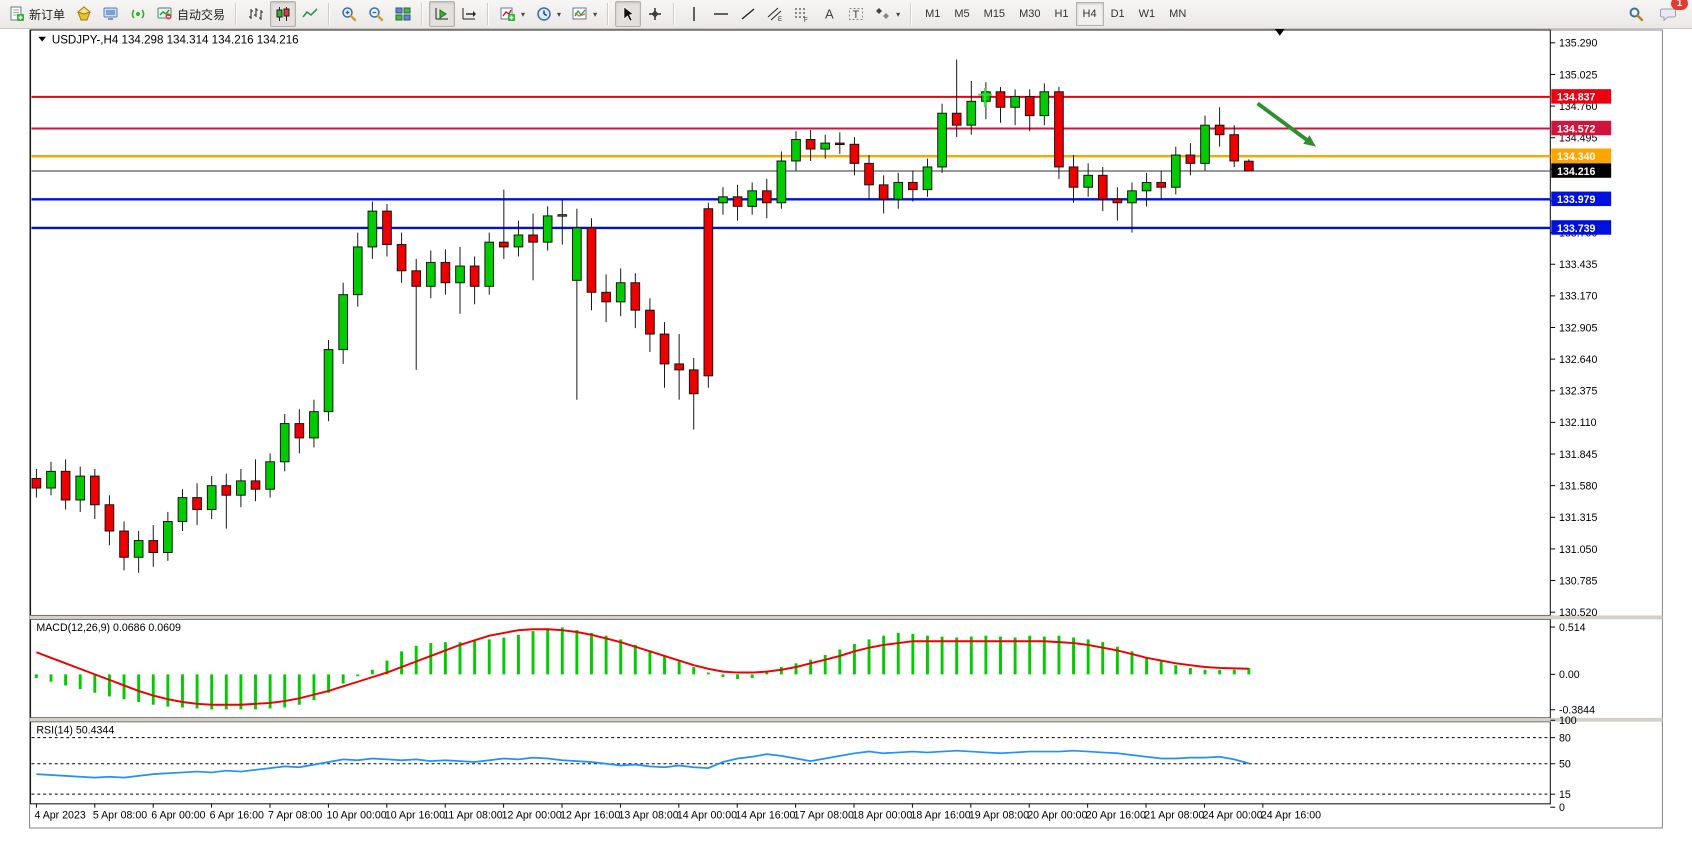 This screenshot has height=856, width=1692. What do you see at coordinates (84, 14) in the screenshot?
I see `quotes-button` at bounding box center [84, 14].